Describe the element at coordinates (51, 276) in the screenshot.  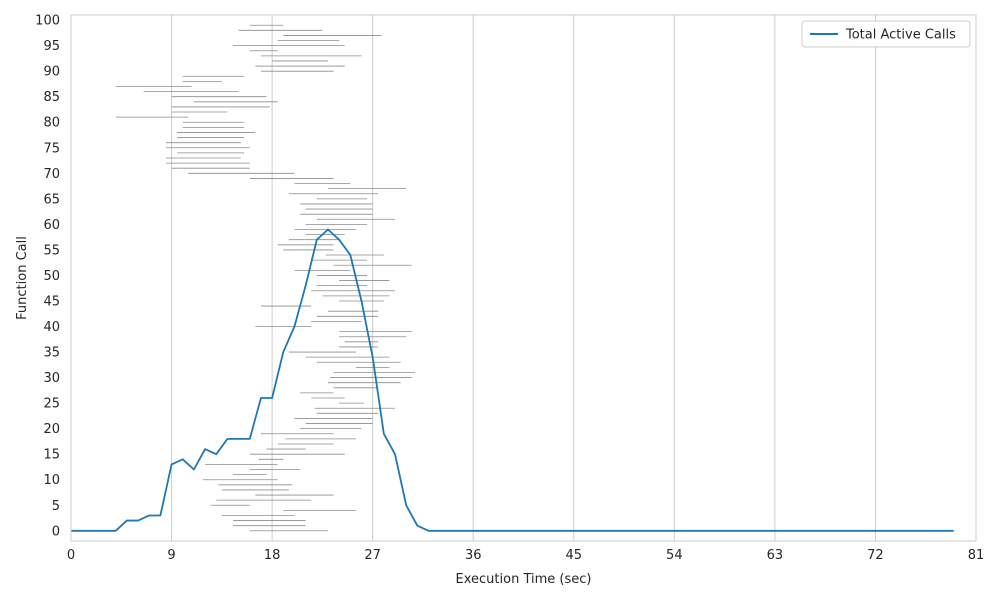
I see `y-tick-label: 50` at that location.